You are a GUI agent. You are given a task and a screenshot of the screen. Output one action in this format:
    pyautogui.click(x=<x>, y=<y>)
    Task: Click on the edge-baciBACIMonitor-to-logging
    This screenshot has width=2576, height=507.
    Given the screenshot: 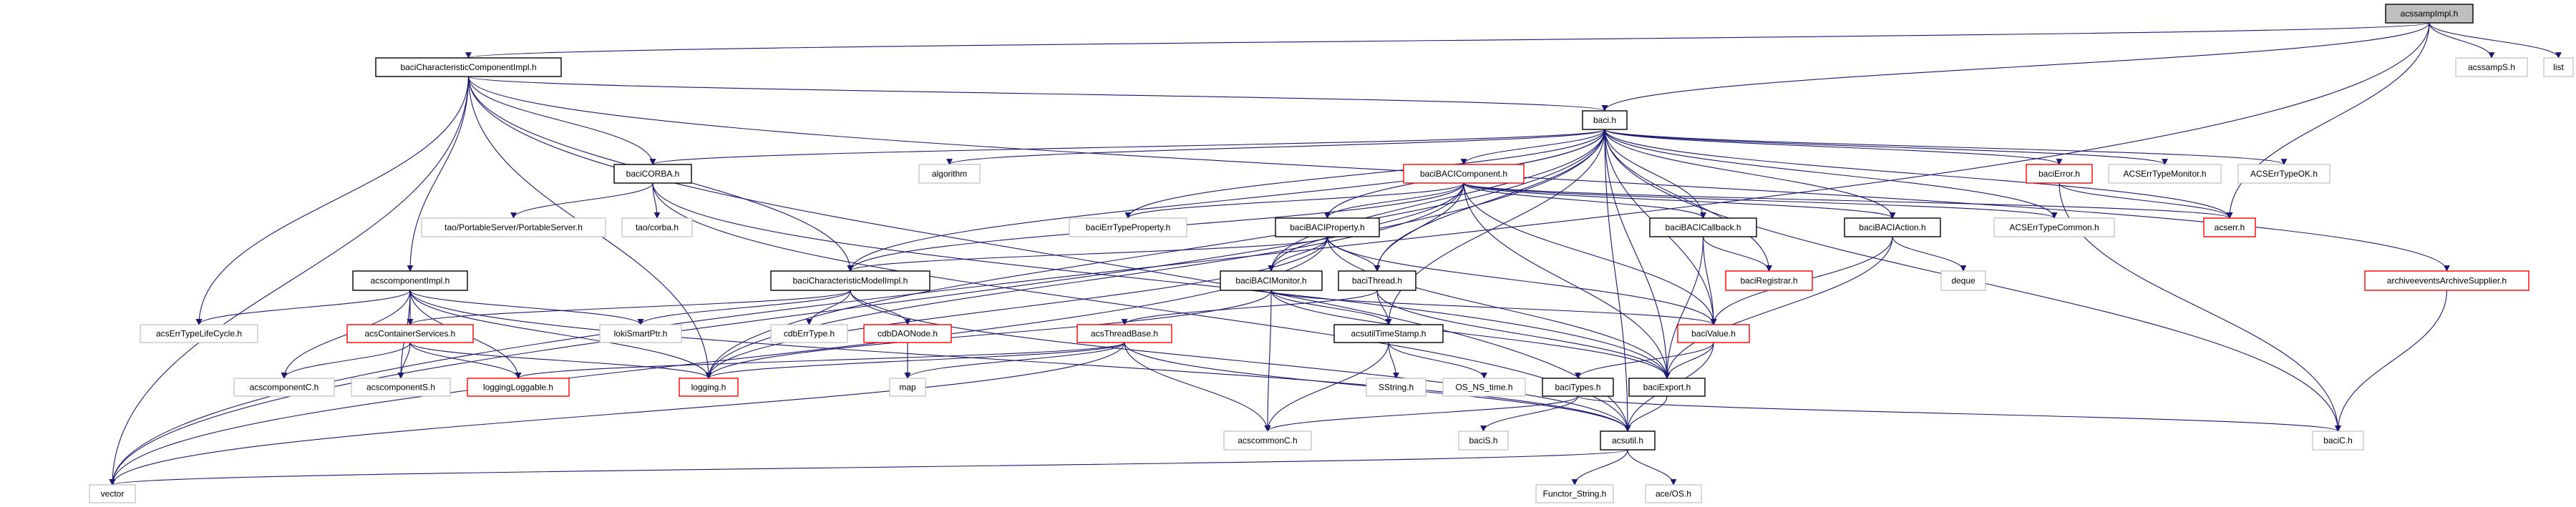 What is the action you would take?
    pyautogui.click(x=988, y=334)
    